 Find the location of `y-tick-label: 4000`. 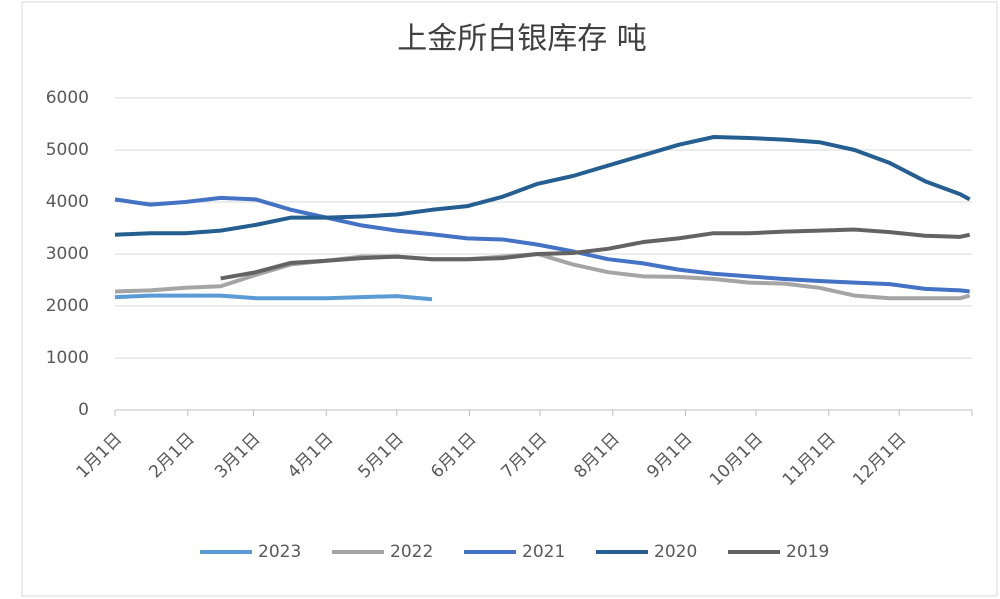

y-tick-label: 4000 is located at coordinates (67, 202).